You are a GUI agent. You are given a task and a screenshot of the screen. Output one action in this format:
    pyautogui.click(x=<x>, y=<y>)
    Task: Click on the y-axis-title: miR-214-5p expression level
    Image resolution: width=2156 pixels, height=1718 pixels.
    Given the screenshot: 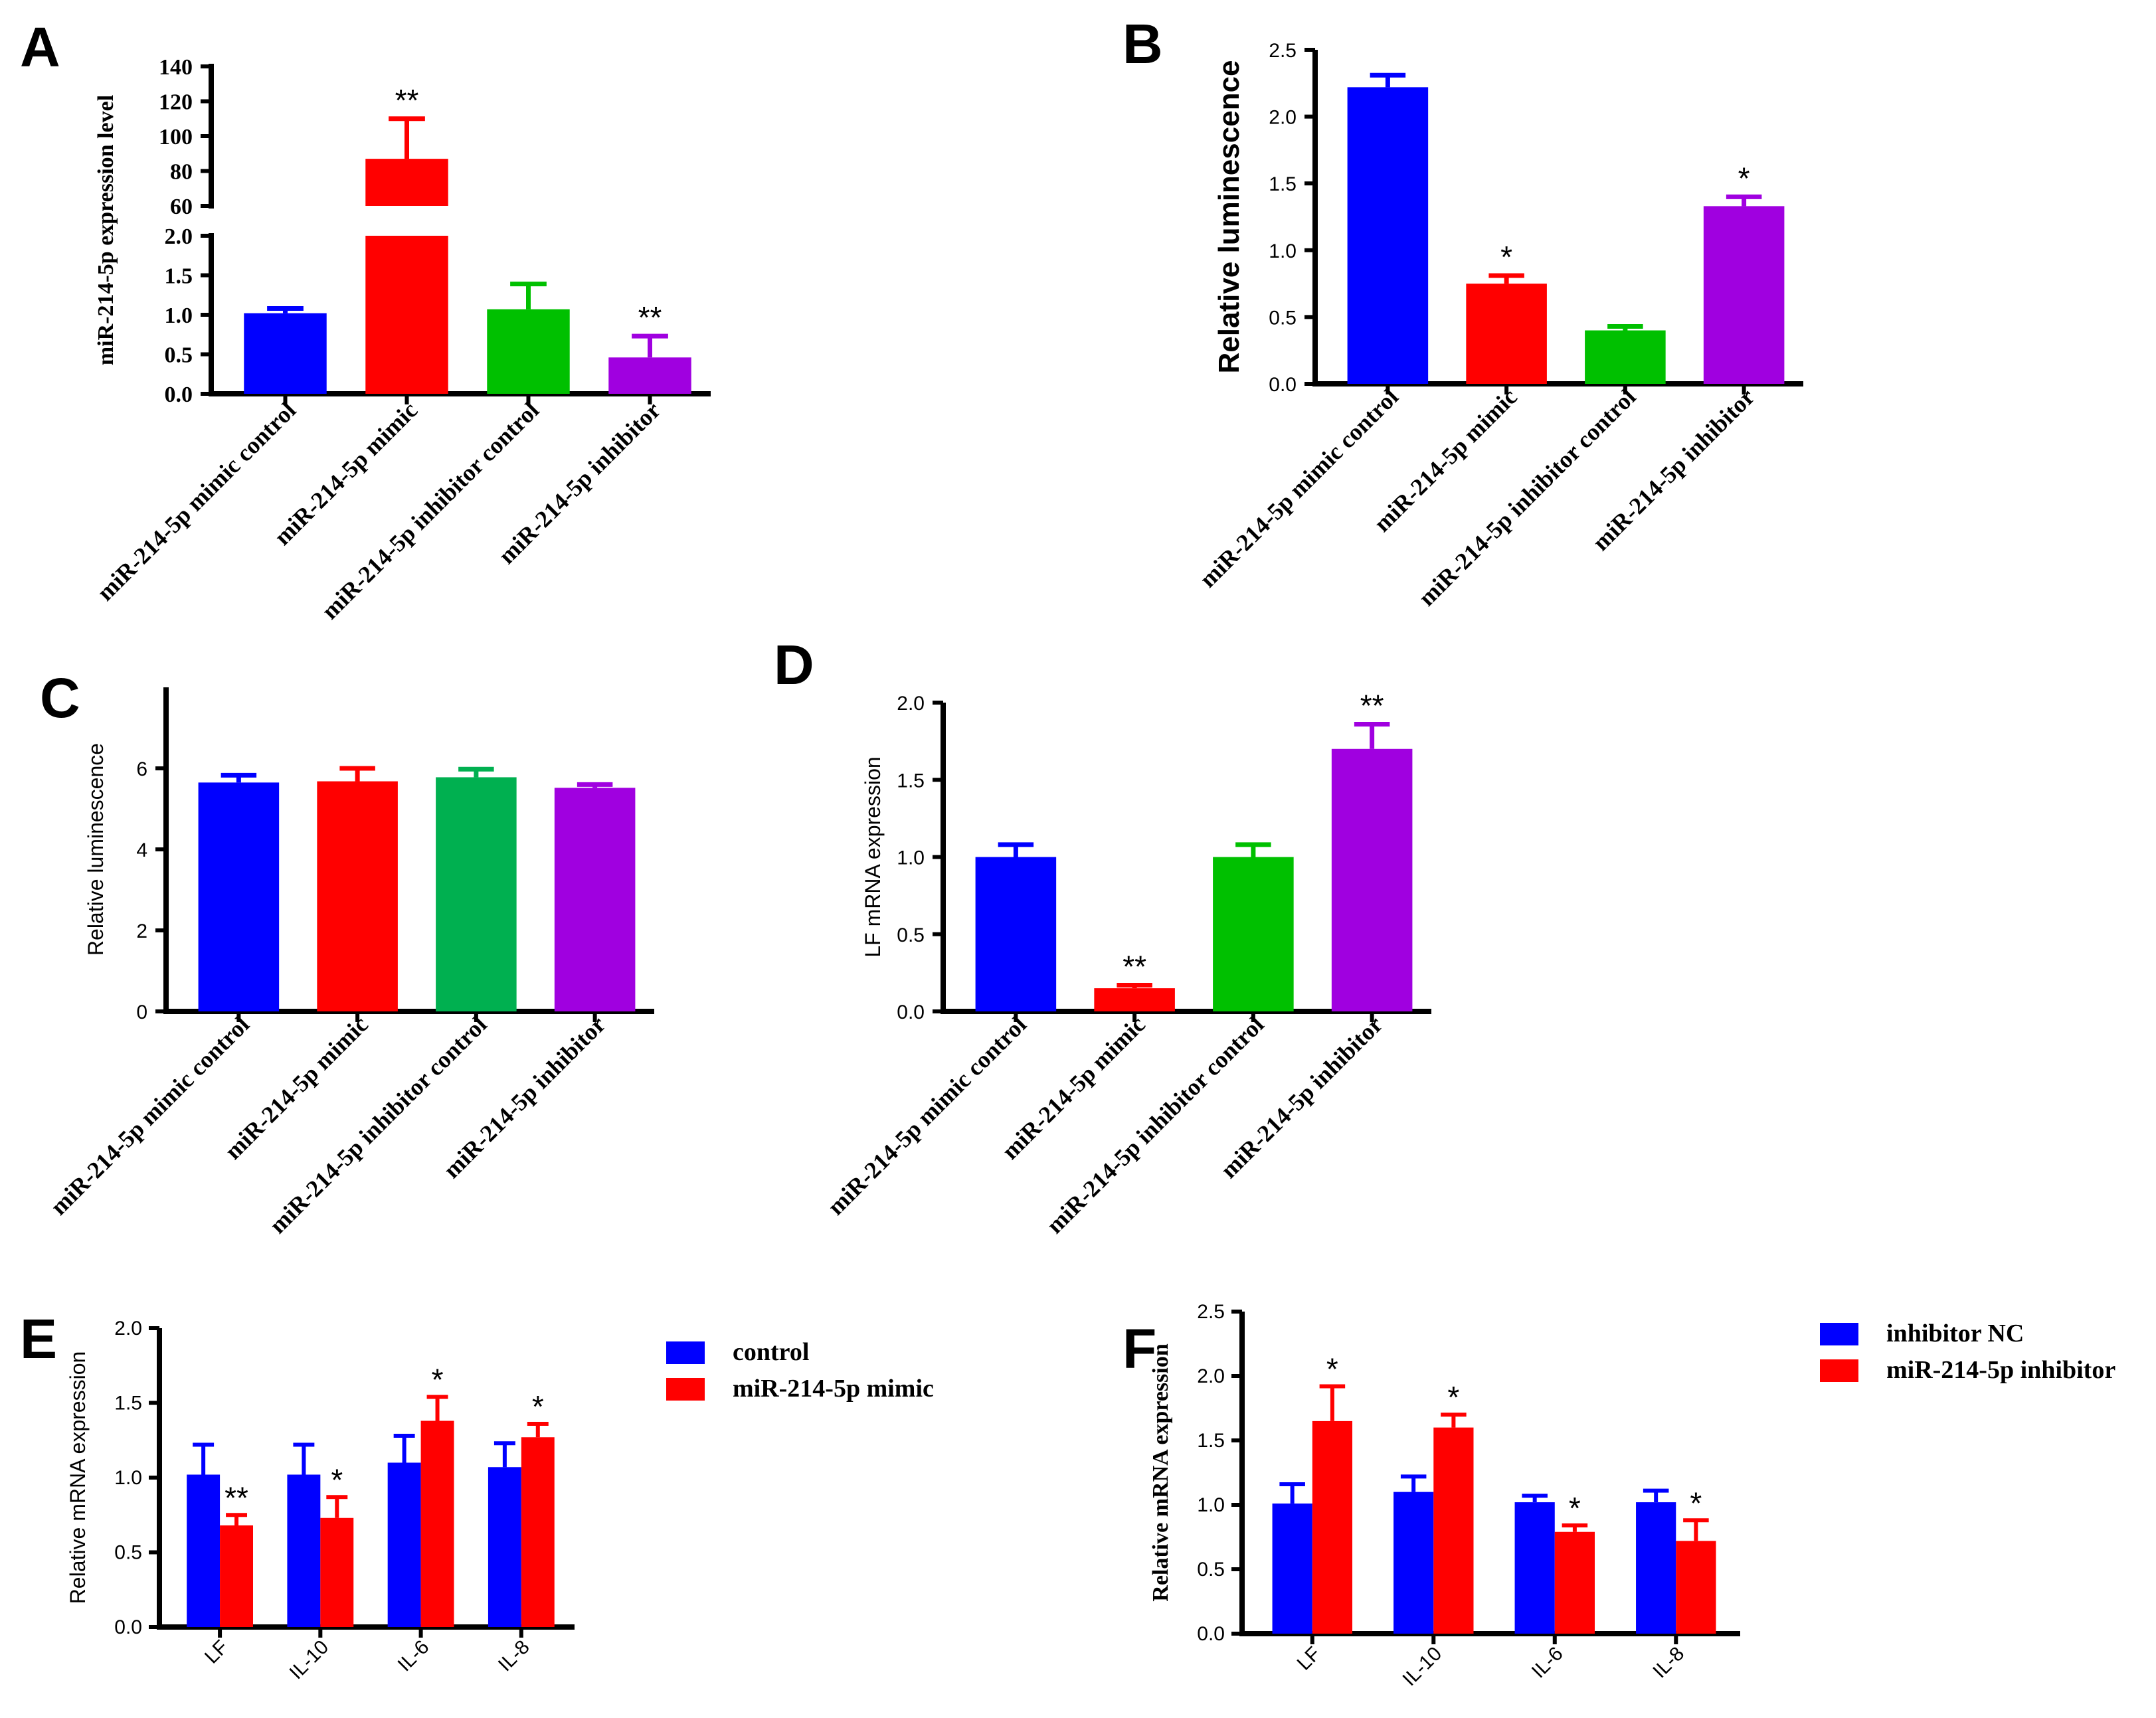 What is the action you would take?
    pyautogui.click(x=106, y=230)
    